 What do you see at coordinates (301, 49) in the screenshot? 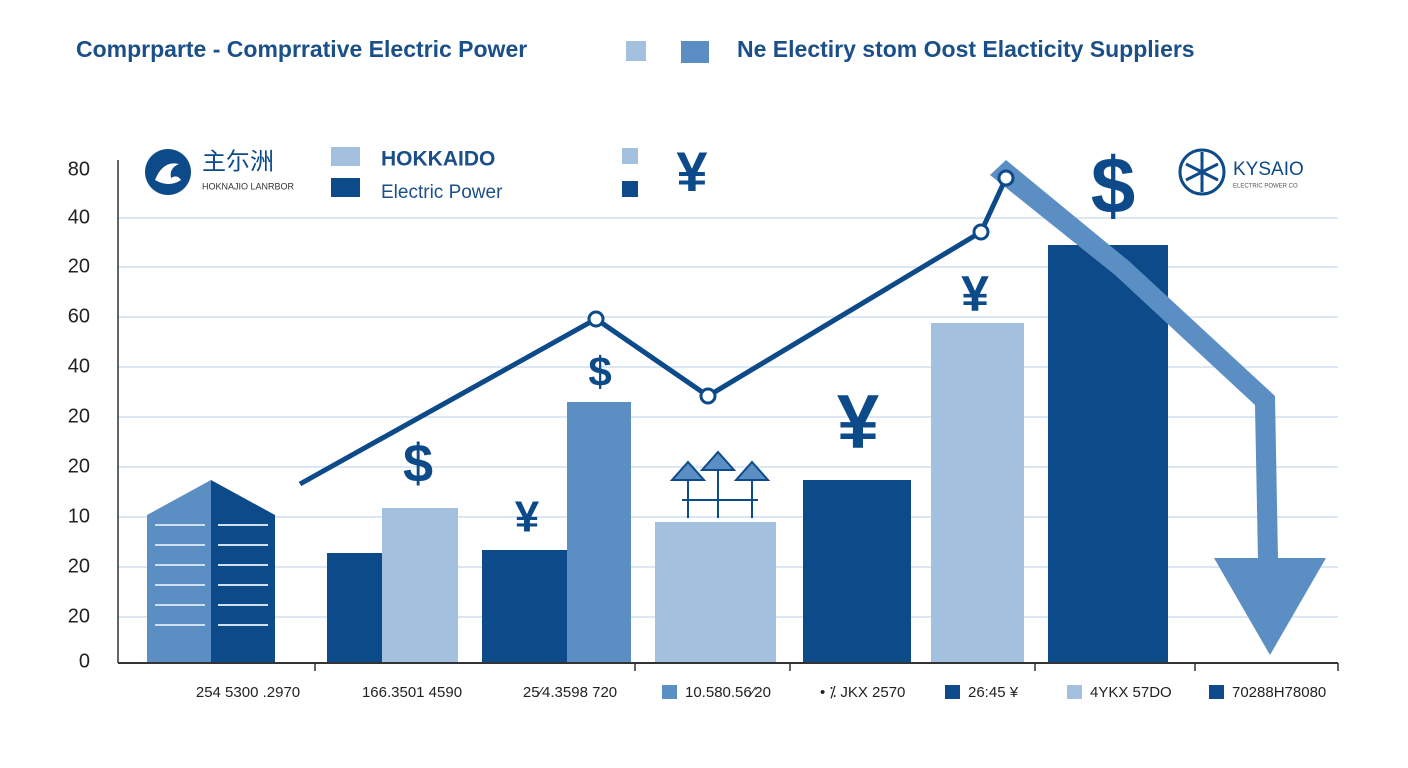
I see `title-left: Comprparte - Comprrative Electric Power` at bounding box center [301, 49].